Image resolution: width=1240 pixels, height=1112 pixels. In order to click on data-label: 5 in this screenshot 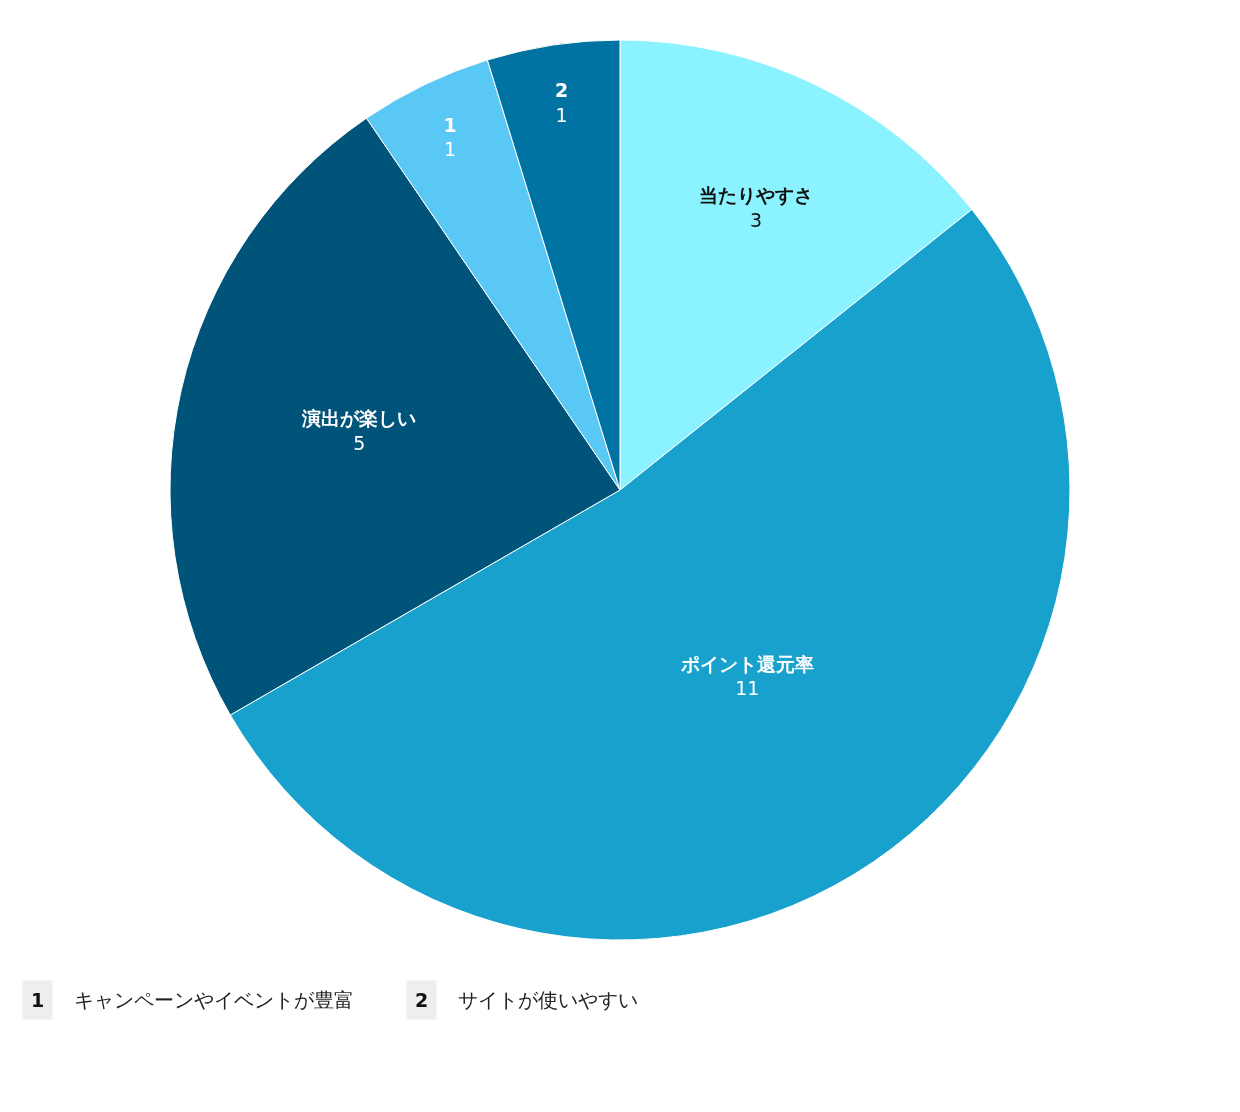, I will do `click(359, 442)`.